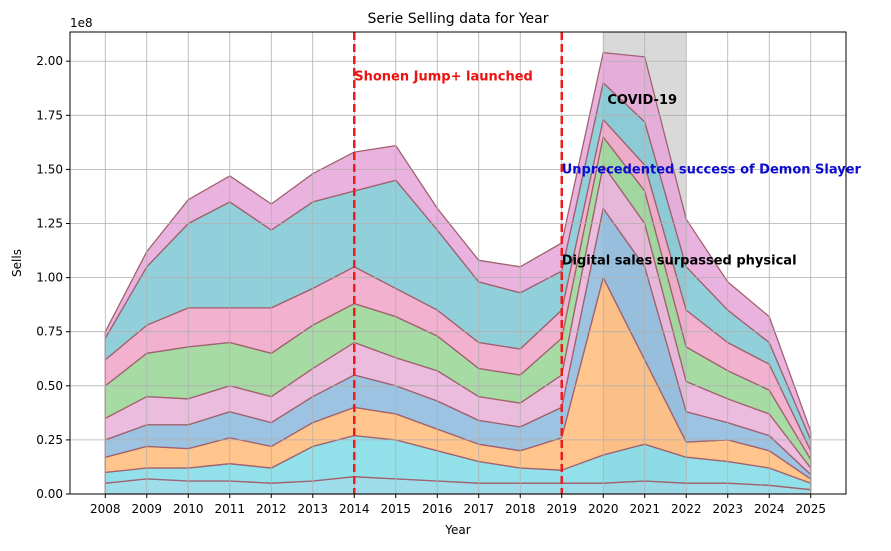 The image size is (891, 551). Describe the element at coordinates (478, 509) in the screenshot. I see `x-tick-label: 2017` at that location.